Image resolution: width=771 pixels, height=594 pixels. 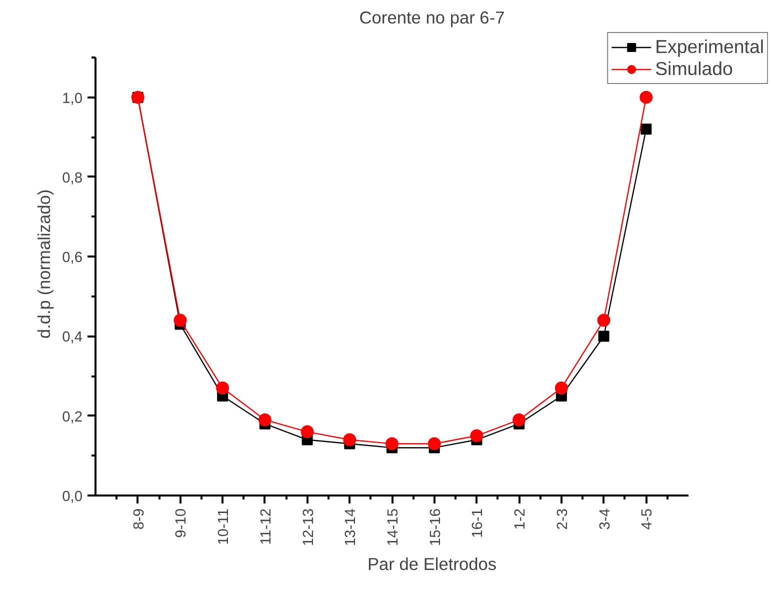 I want to click on legend-label: Experimental, so click(x=709, y=47).